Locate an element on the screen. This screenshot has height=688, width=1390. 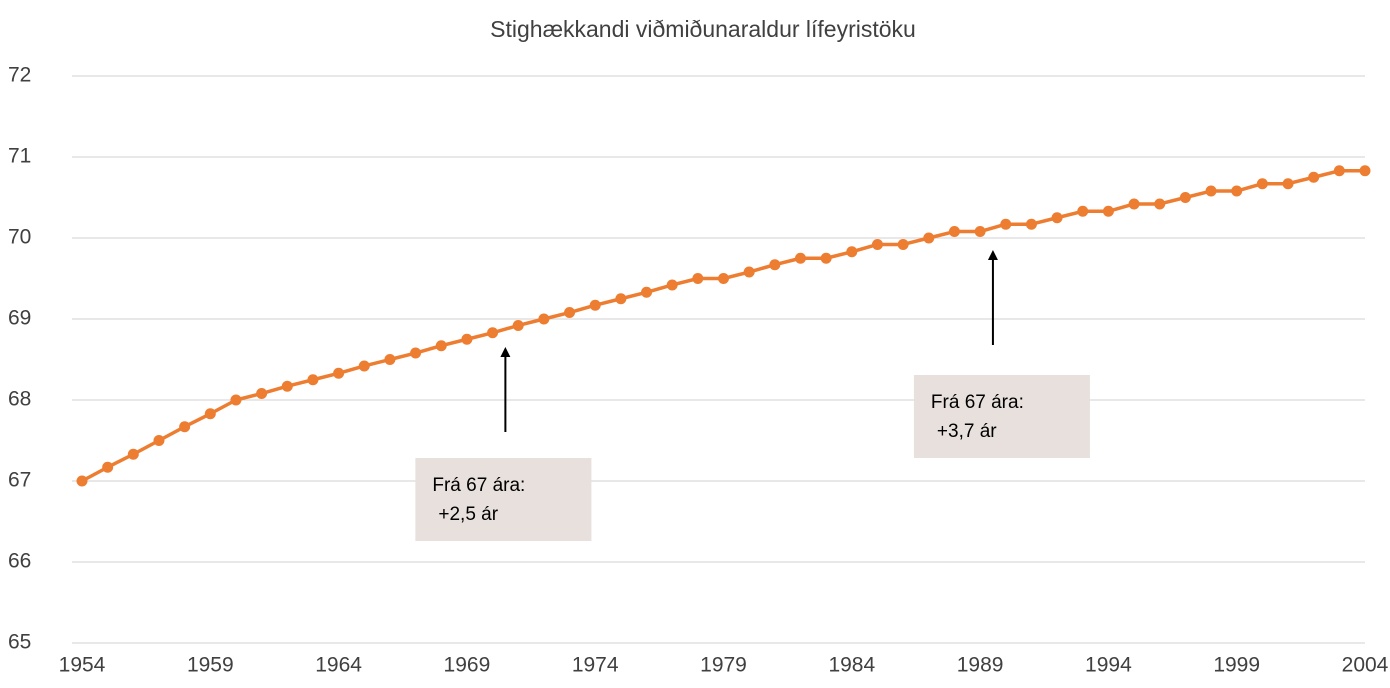
y-tick-label: 72 is located at coordinates (19, 75).